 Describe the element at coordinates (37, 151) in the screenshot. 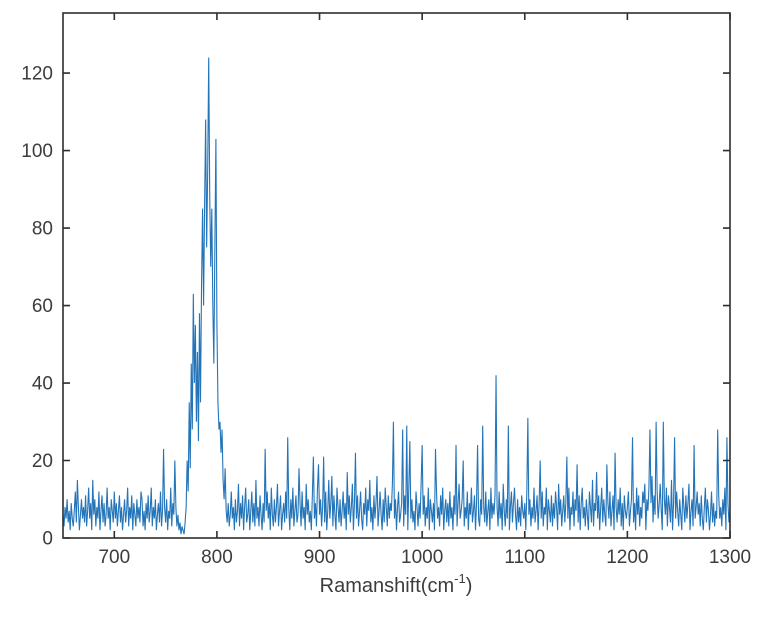

I see `y-tick-label: 100` at that location.